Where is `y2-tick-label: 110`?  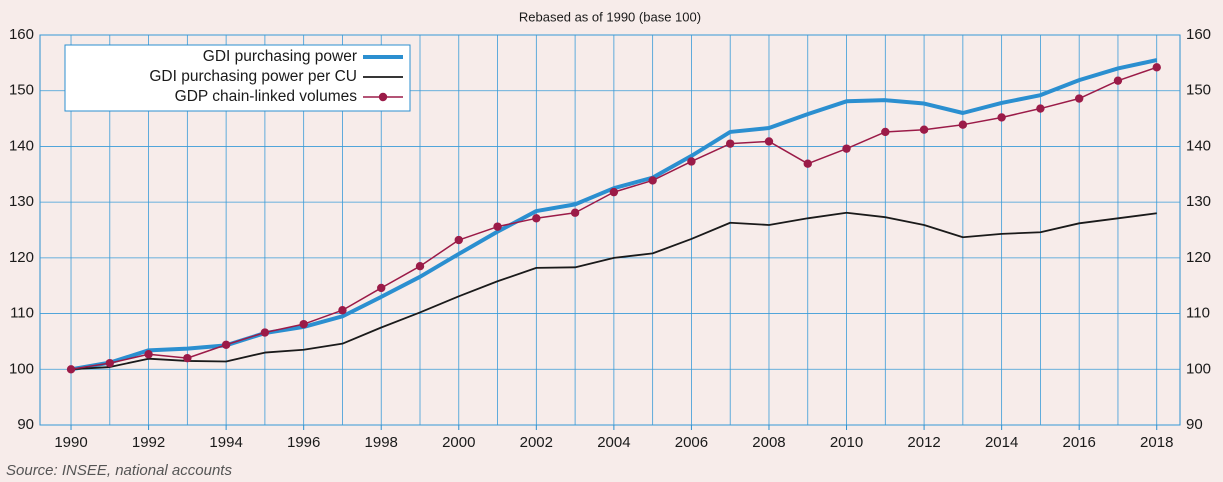 y2-tick-label: 110 is located at coordinates (1198, 313).